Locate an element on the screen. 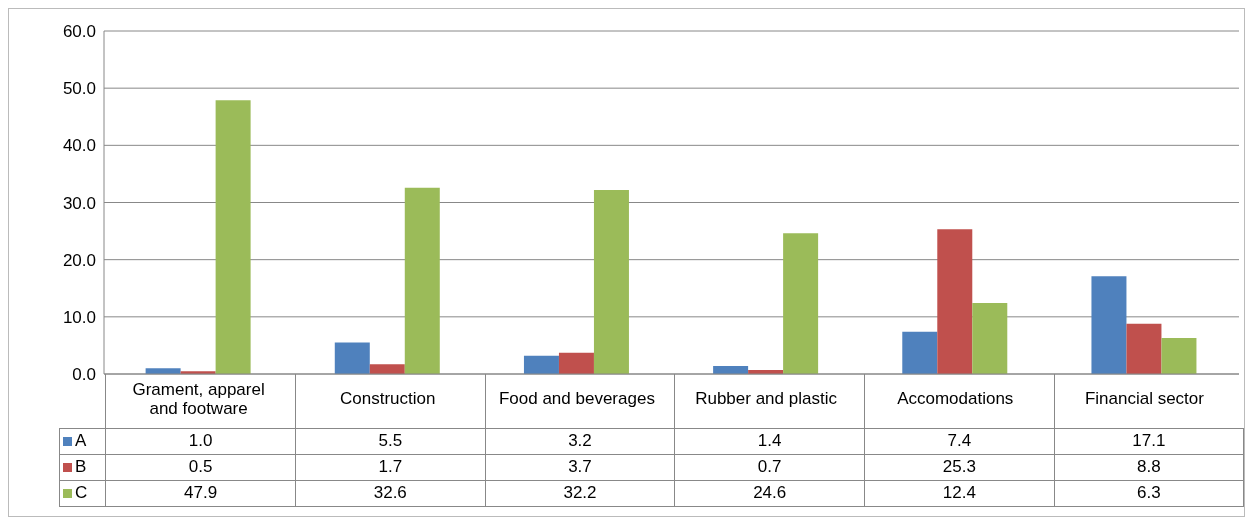 This screenshot has width=1253, height=525. data-label: 0.7 is located at coordinates (769, 467).